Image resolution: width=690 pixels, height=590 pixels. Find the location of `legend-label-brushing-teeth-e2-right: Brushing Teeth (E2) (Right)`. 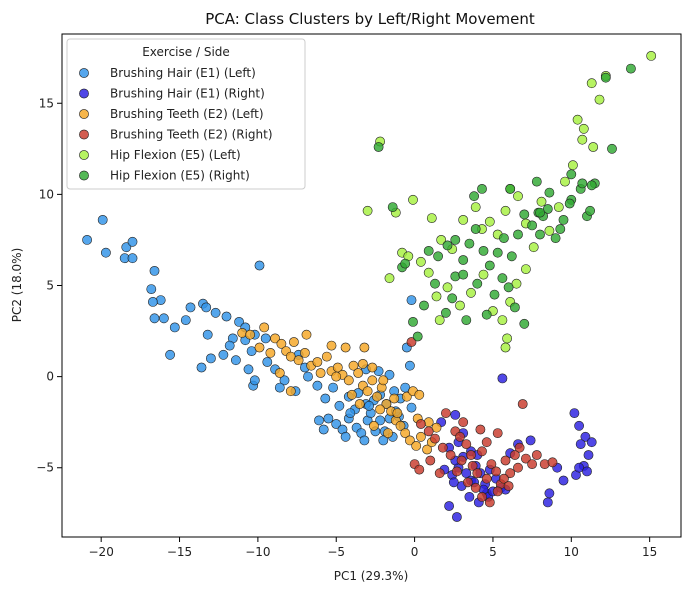

legend-label-brushing-teeth-e2-right: Brushing Teeth (E2) (Right) is located at coordinates (191, 135).